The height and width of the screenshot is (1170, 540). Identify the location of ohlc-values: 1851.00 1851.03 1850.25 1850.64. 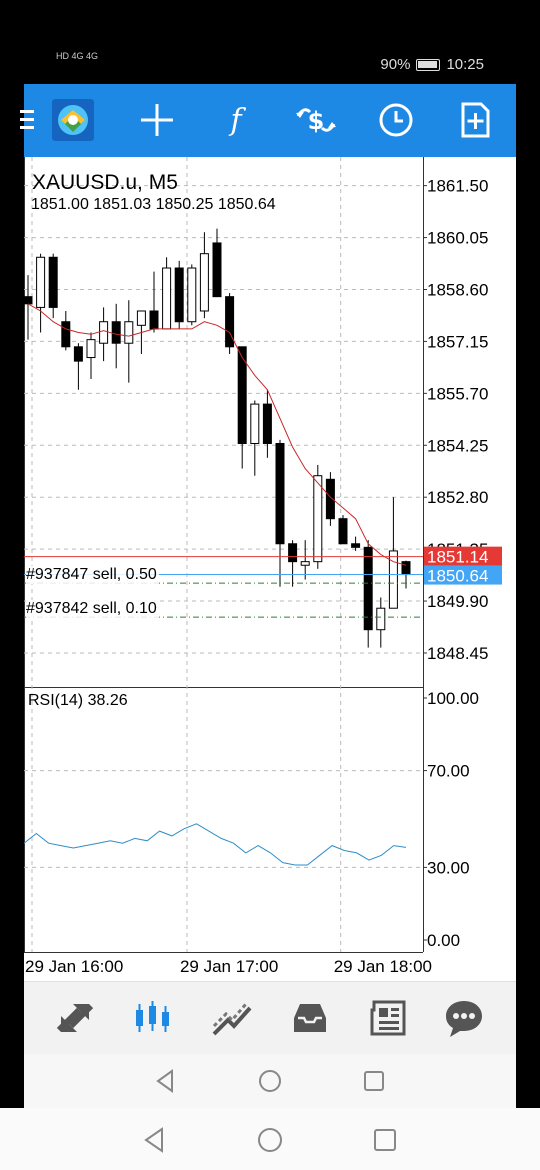
(153, 204).